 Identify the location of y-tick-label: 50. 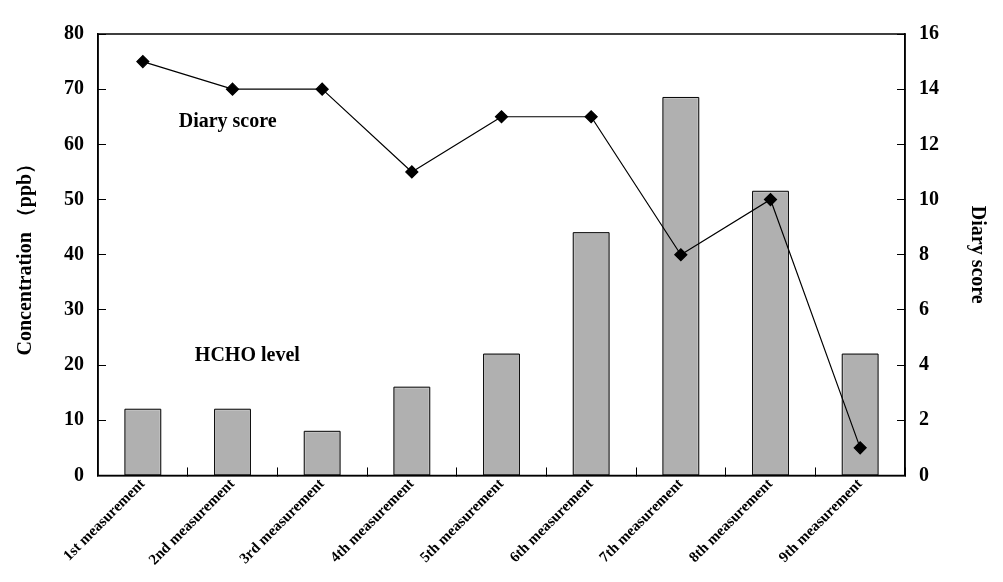
(74, 197).